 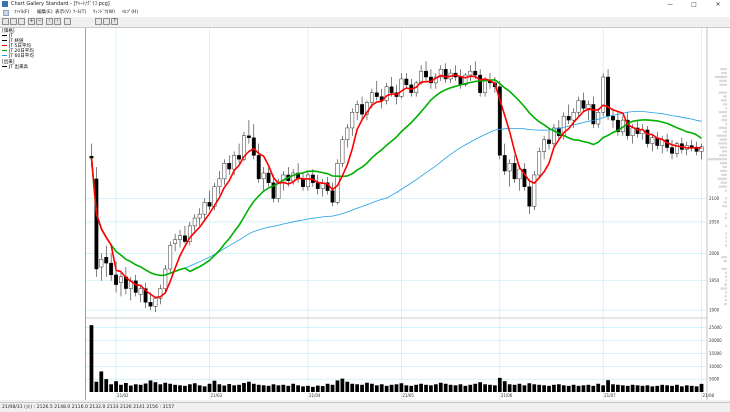 What do you see at coordinates (67, 21) in the screenshot?
I see `refresh-icon` at bounding box center [67, 21].